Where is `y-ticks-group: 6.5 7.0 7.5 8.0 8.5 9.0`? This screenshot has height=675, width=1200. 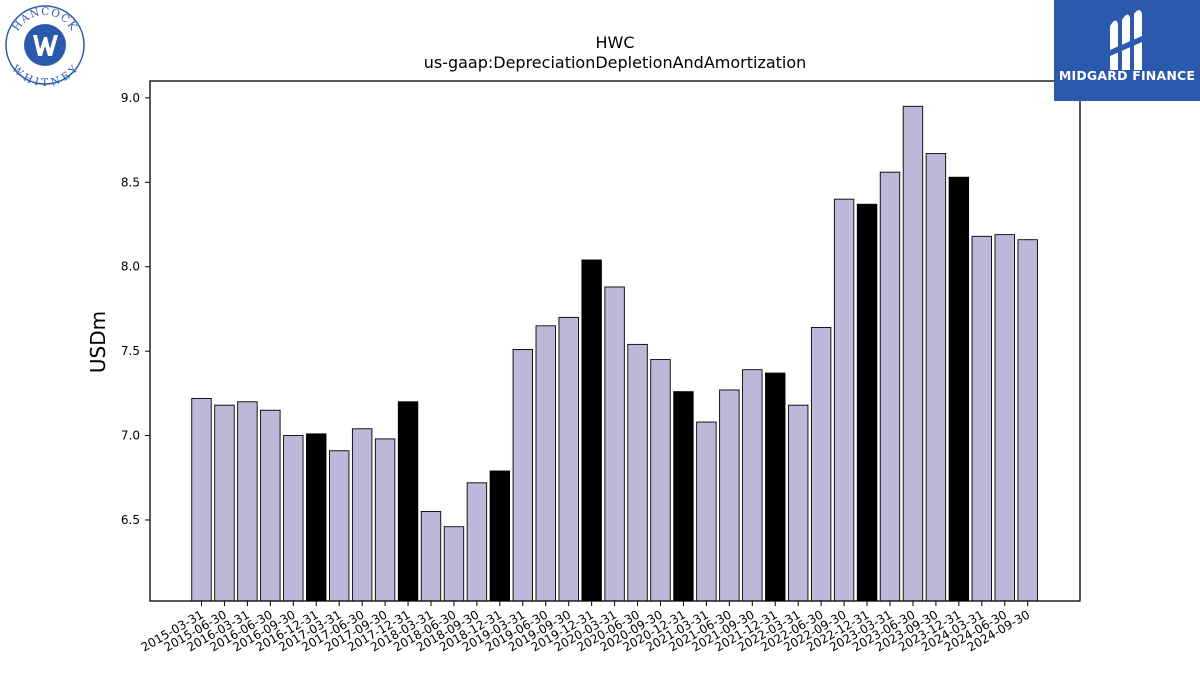 y-ticks-group: 6.5 7.0 7.5 8.0 8.5 9.0 is located at coordinates (135, 309).